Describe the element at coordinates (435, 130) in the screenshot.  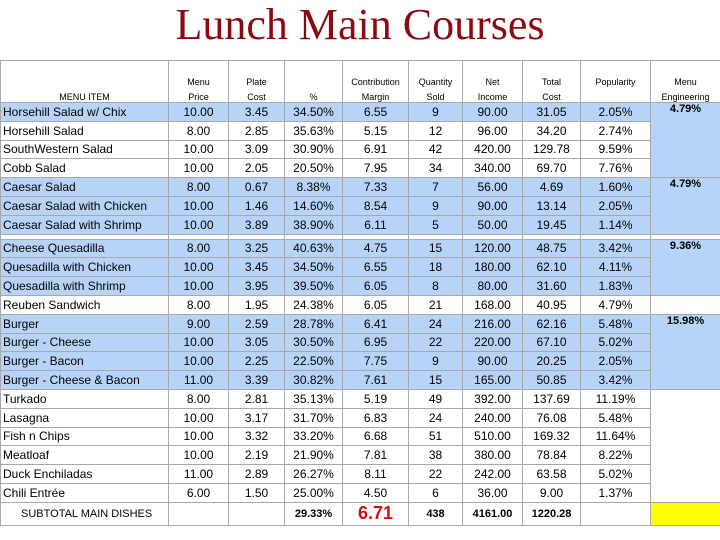
I see `cell-sold: 12` at that location.